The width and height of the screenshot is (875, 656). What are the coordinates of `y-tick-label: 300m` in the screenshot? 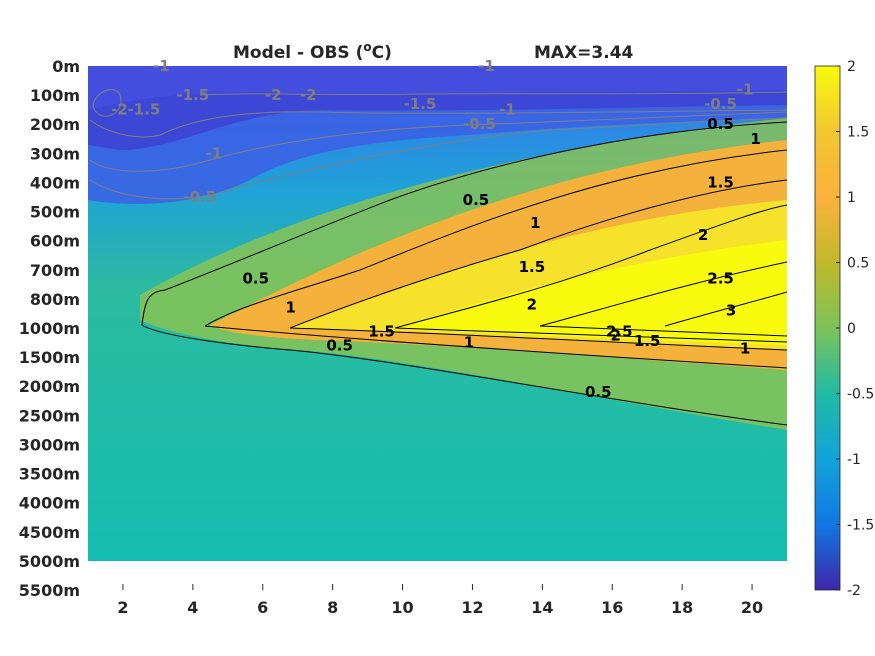 It's located at (55, 153).